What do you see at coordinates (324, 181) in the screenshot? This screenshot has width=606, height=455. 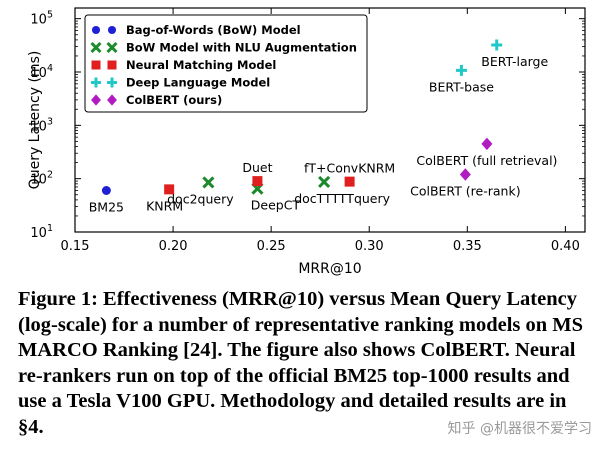 I see `data-point-doctttttquery` at bounding box center [324, 181].